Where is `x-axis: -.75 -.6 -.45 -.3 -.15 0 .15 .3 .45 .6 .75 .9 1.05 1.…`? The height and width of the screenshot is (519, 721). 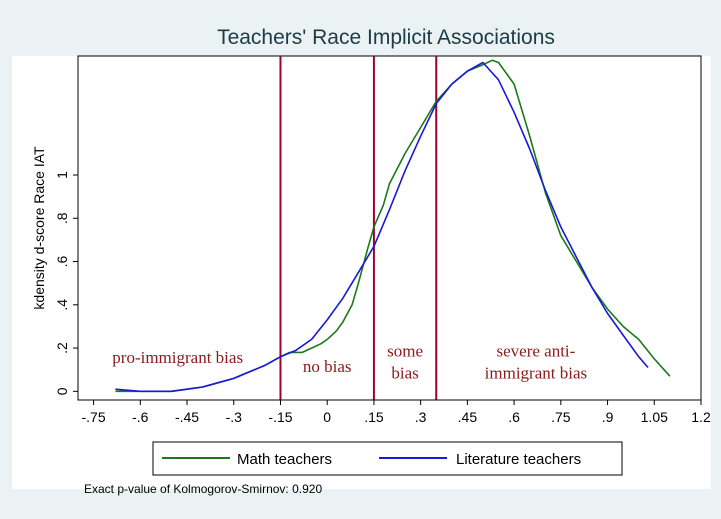
x-axis: -.75 -.6 -.45 -.3 -.15 0 .15 .3 .45 .6 .75 .9 1.05 1.… is located at coordinates (394, 412).